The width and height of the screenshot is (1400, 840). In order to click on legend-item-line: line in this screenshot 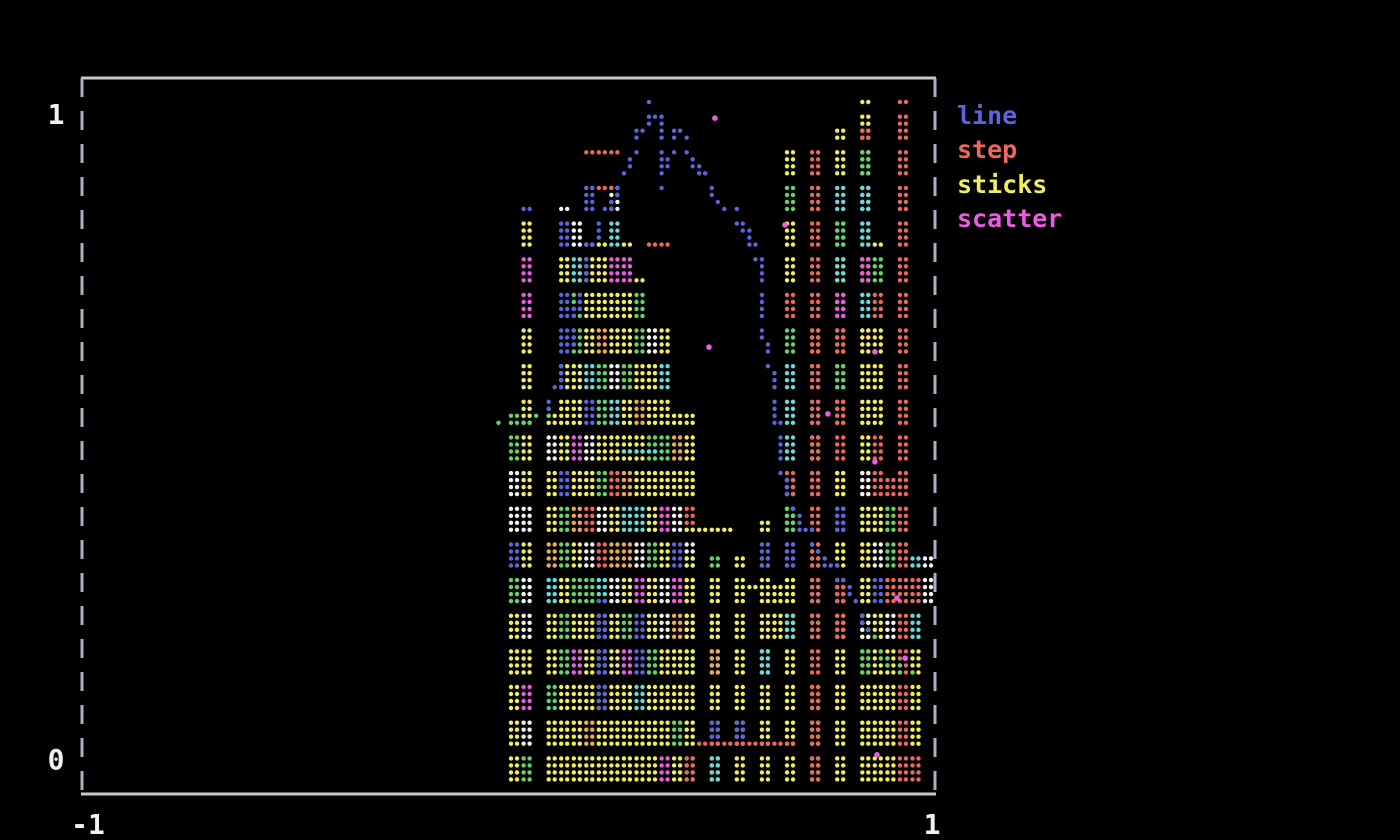, I will do `click(987, 115)`.